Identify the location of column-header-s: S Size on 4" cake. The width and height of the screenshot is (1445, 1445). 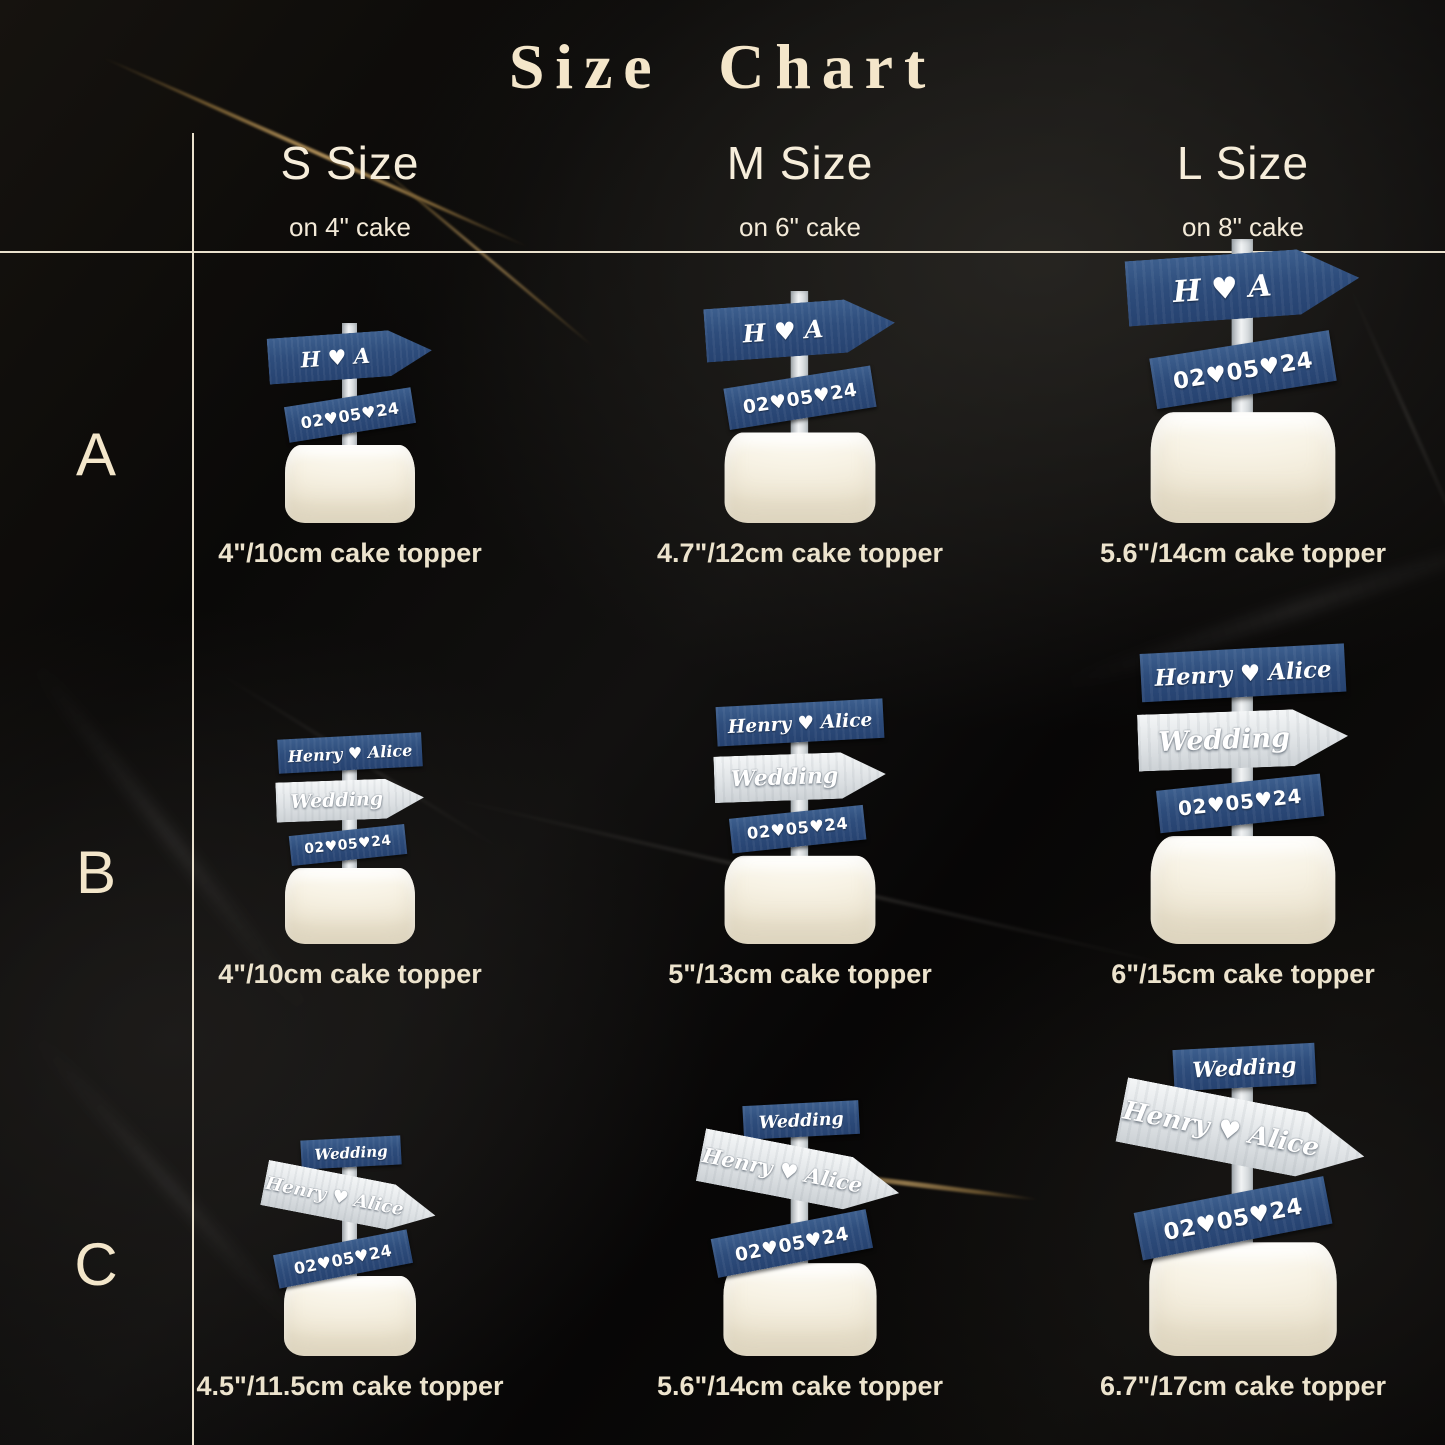
(350, 189).